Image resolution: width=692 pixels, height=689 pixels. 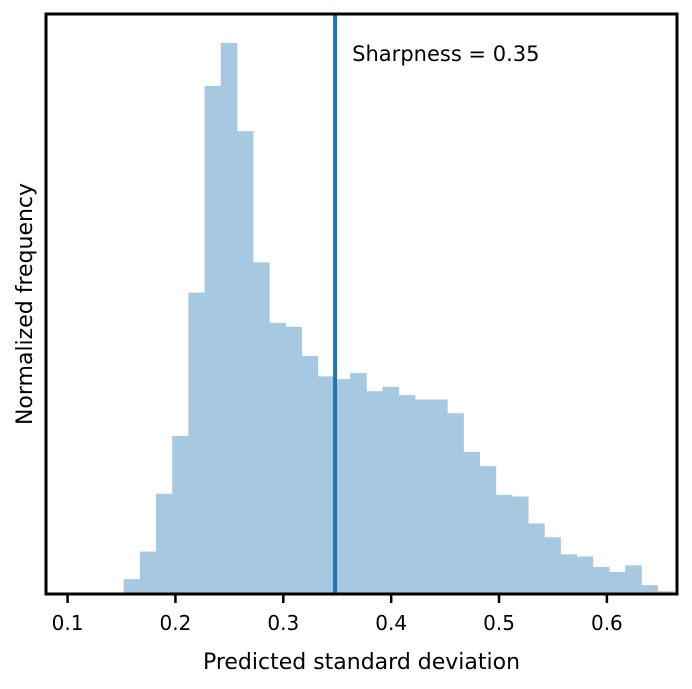 What do you see at coordinates (283, 623) in the screenshot?
I see `x-tick-label-2: 0.3` at bounding box center [283, 623].